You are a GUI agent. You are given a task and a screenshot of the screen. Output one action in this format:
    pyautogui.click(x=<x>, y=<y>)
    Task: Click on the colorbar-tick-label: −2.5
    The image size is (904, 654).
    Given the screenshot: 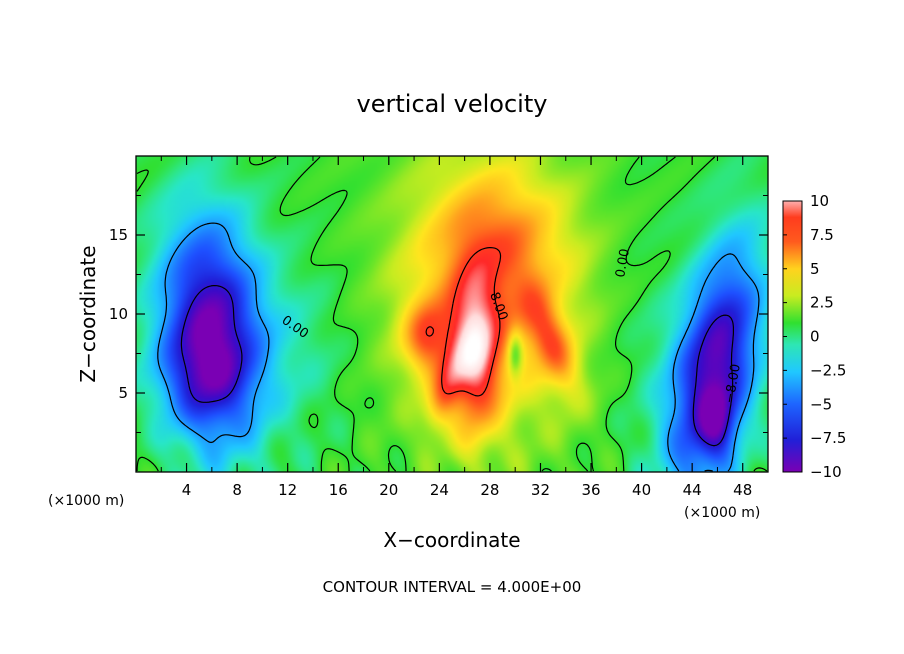 What is the action you would take?
    pyautogui.click(x=828, y=370)
    